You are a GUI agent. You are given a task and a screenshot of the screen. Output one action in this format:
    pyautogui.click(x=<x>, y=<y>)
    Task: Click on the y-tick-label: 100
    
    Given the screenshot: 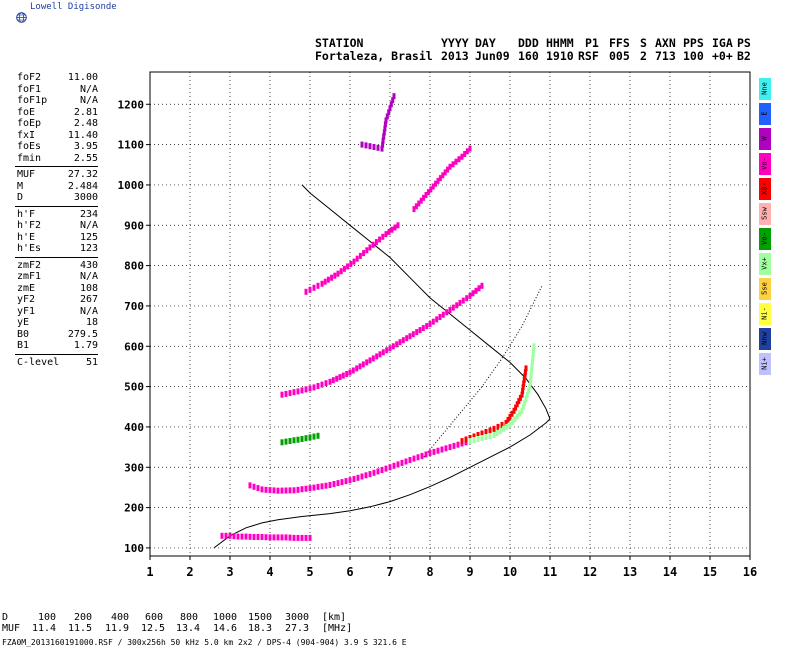 What is the action you would take?
    pyautogui.click(x=134, y=548)
    